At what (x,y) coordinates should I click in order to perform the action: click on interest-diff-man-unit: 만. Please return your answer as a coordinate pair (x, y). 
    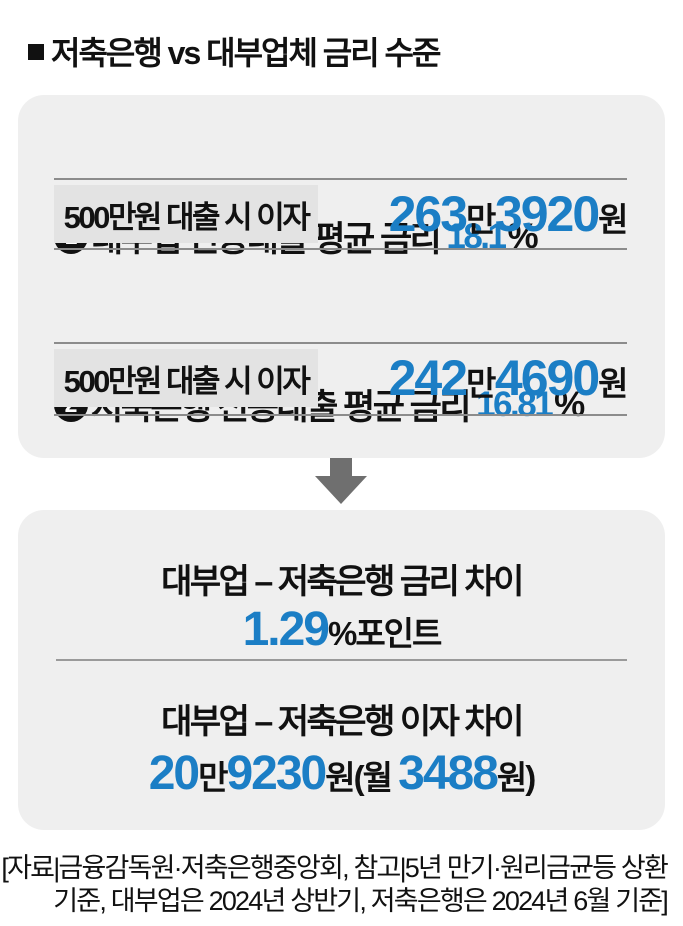
    Looking at the image, I should click on (213, 777).